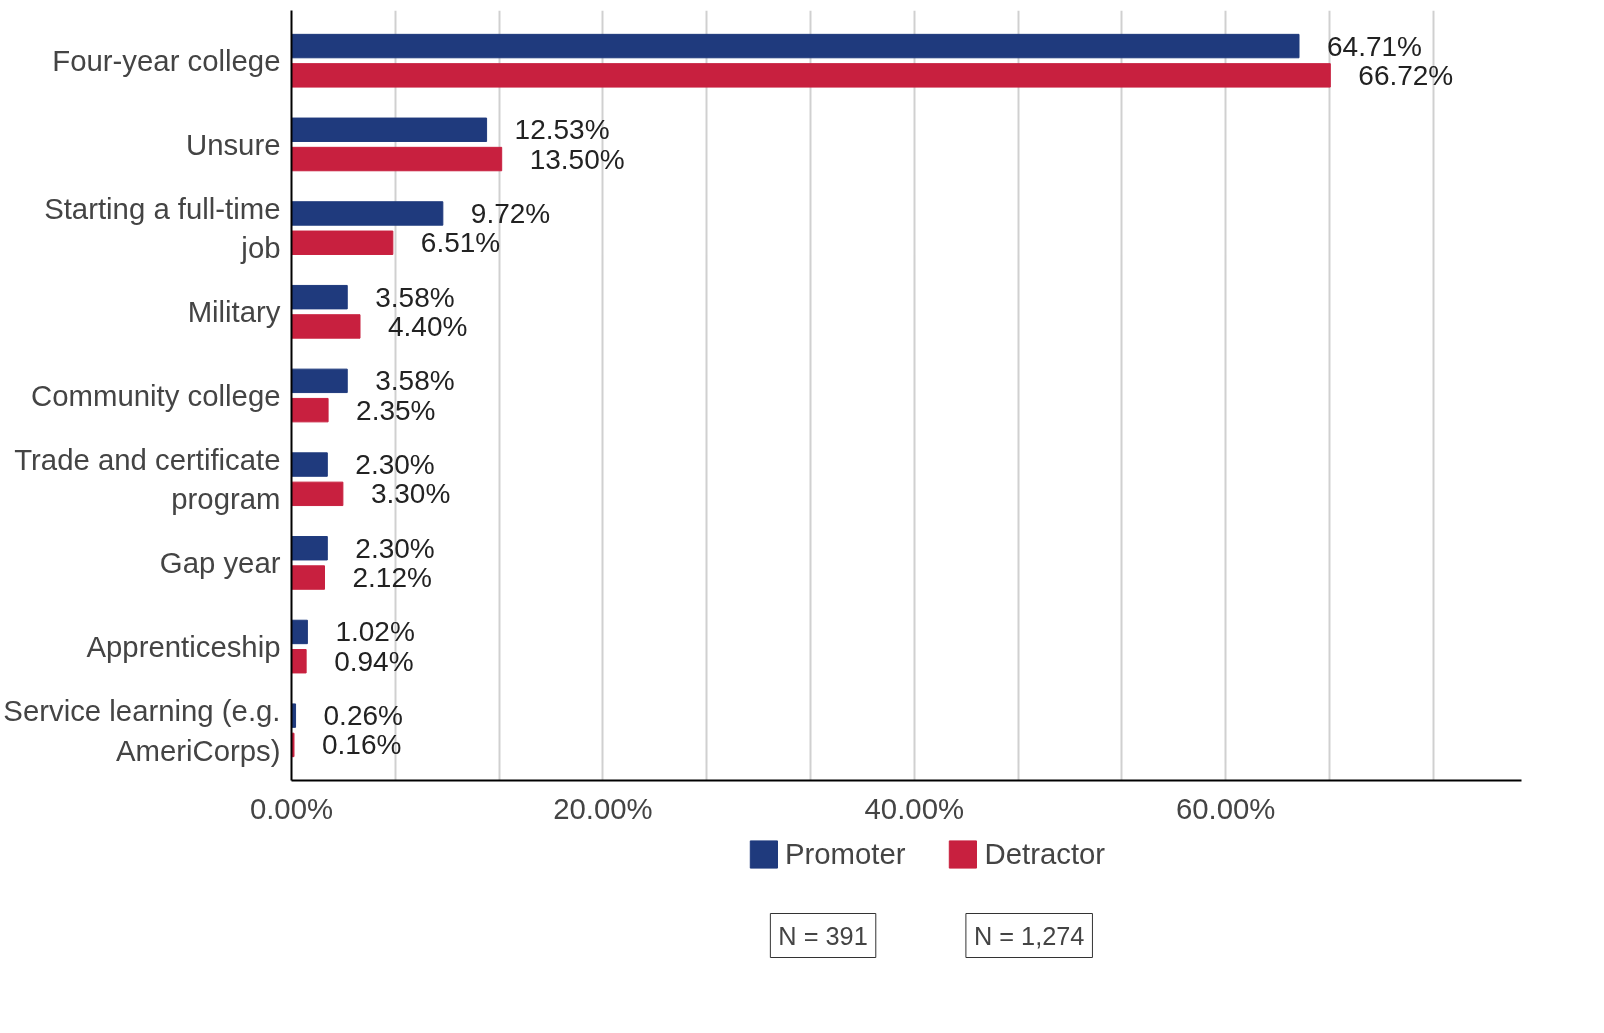 Image resolution: width=1604 pixels, height=1033 pixels. What do you see at coordinates (375, 632) in the screenshot?
I see `data-label: 1.02%` at bounding box center [375, 632].